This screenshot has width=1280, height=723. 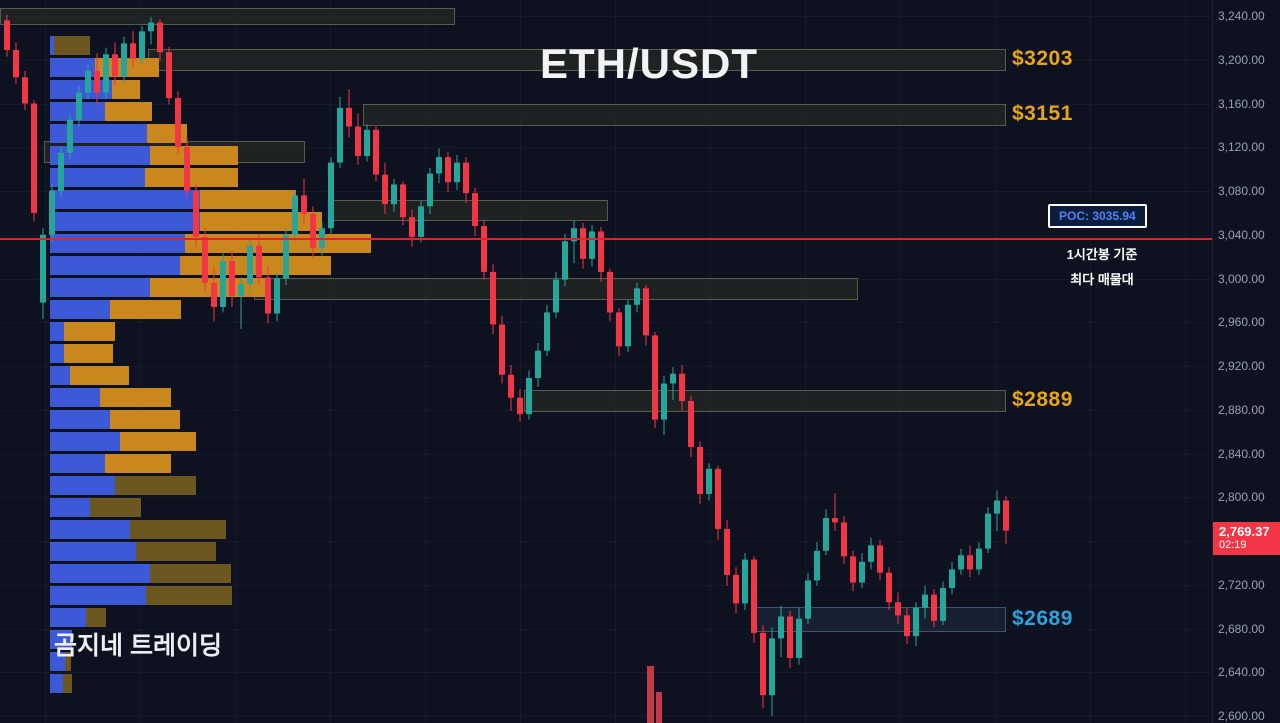 I want to click on price-axis-label: 2,920.00, so click(x=1241, y=366).